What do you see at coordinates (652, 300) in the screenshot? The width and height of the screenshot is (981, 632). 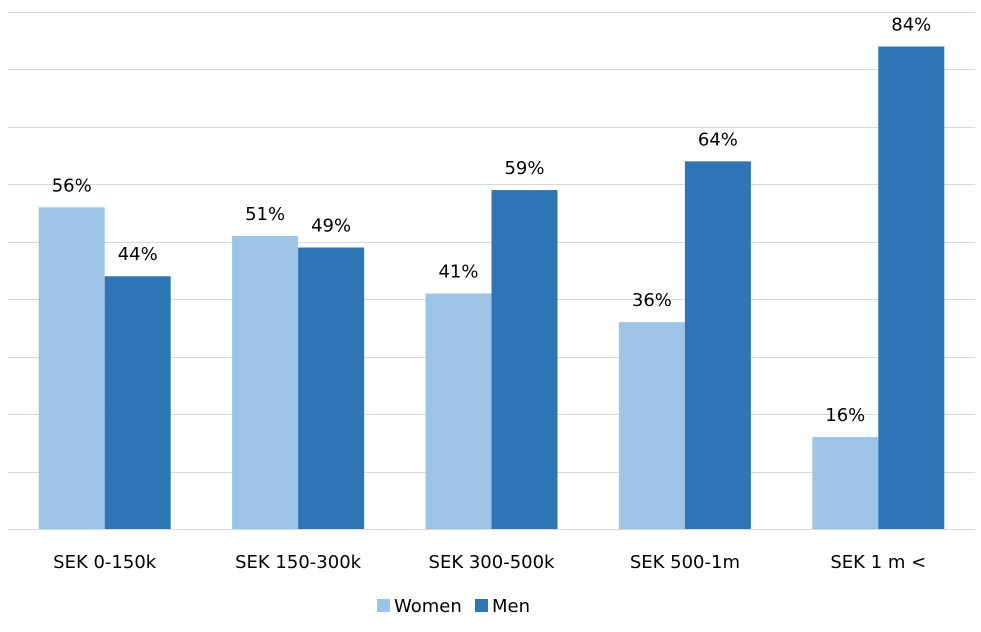 I see `data-label-women-4: 36%` at bounding box center [652, 300].